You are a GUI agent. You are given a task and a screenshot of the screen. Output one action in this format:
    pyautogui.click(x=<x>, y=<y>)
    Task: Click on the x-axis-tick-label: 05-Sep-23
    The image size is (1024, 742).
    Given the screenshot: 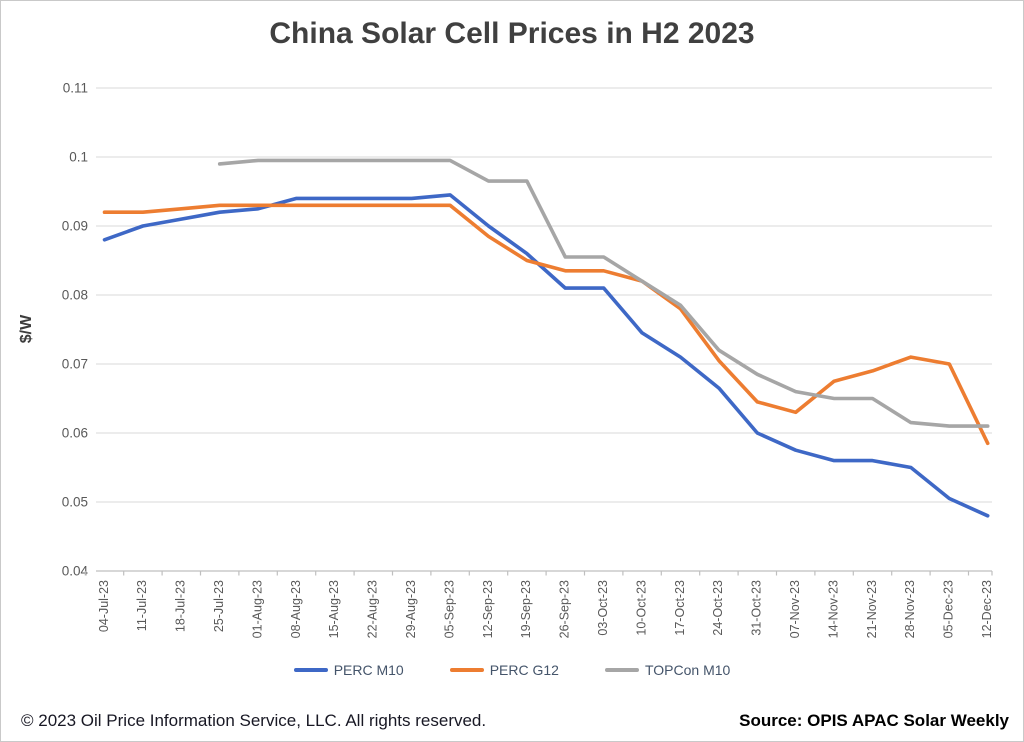 What is the action you would take?
    pyautogui.click(x=449, y=609)
    